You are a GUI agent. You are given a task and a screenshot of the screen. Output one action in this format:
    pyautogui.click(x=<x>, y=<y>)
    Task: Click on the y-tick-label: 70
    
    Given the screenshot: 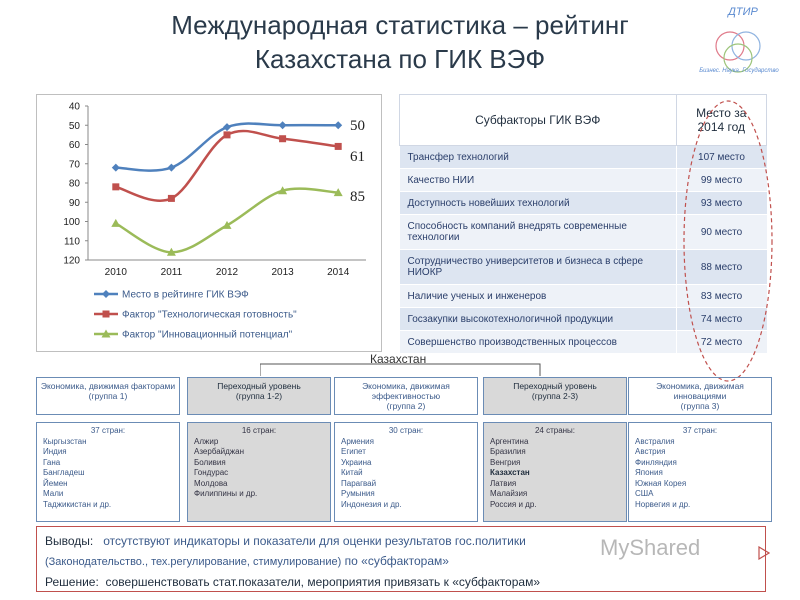 What is the action you would take?
    pyautogui.click(x=75, y=164)
    